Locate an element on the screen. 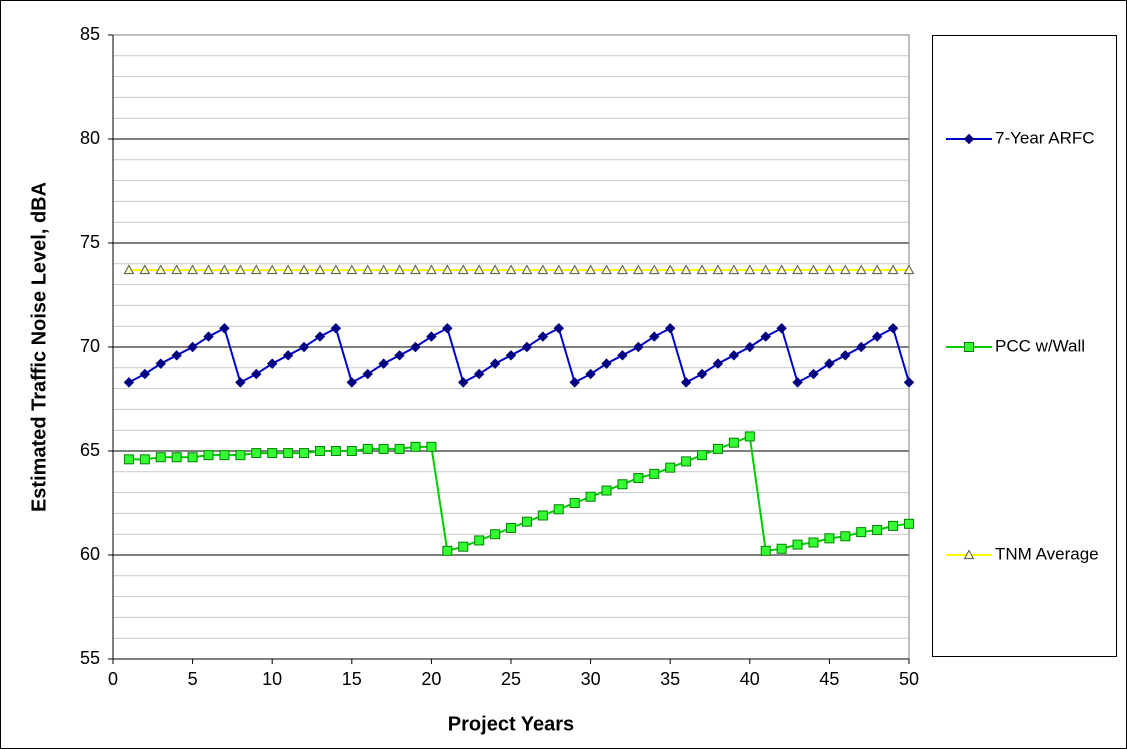 The height and width of the screenshot is (749, 1127). legend-label: 7-Year ARFC is located at coordinates (1045, 137).